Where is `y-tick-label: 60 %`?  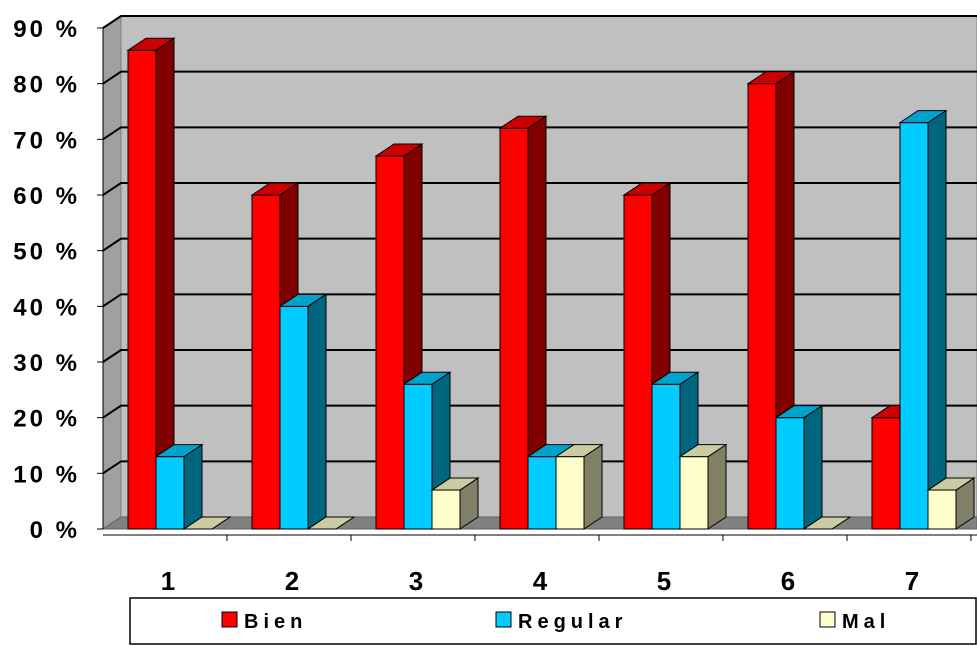 y-tick-label: 60 % is located at coordinates (46, 196).